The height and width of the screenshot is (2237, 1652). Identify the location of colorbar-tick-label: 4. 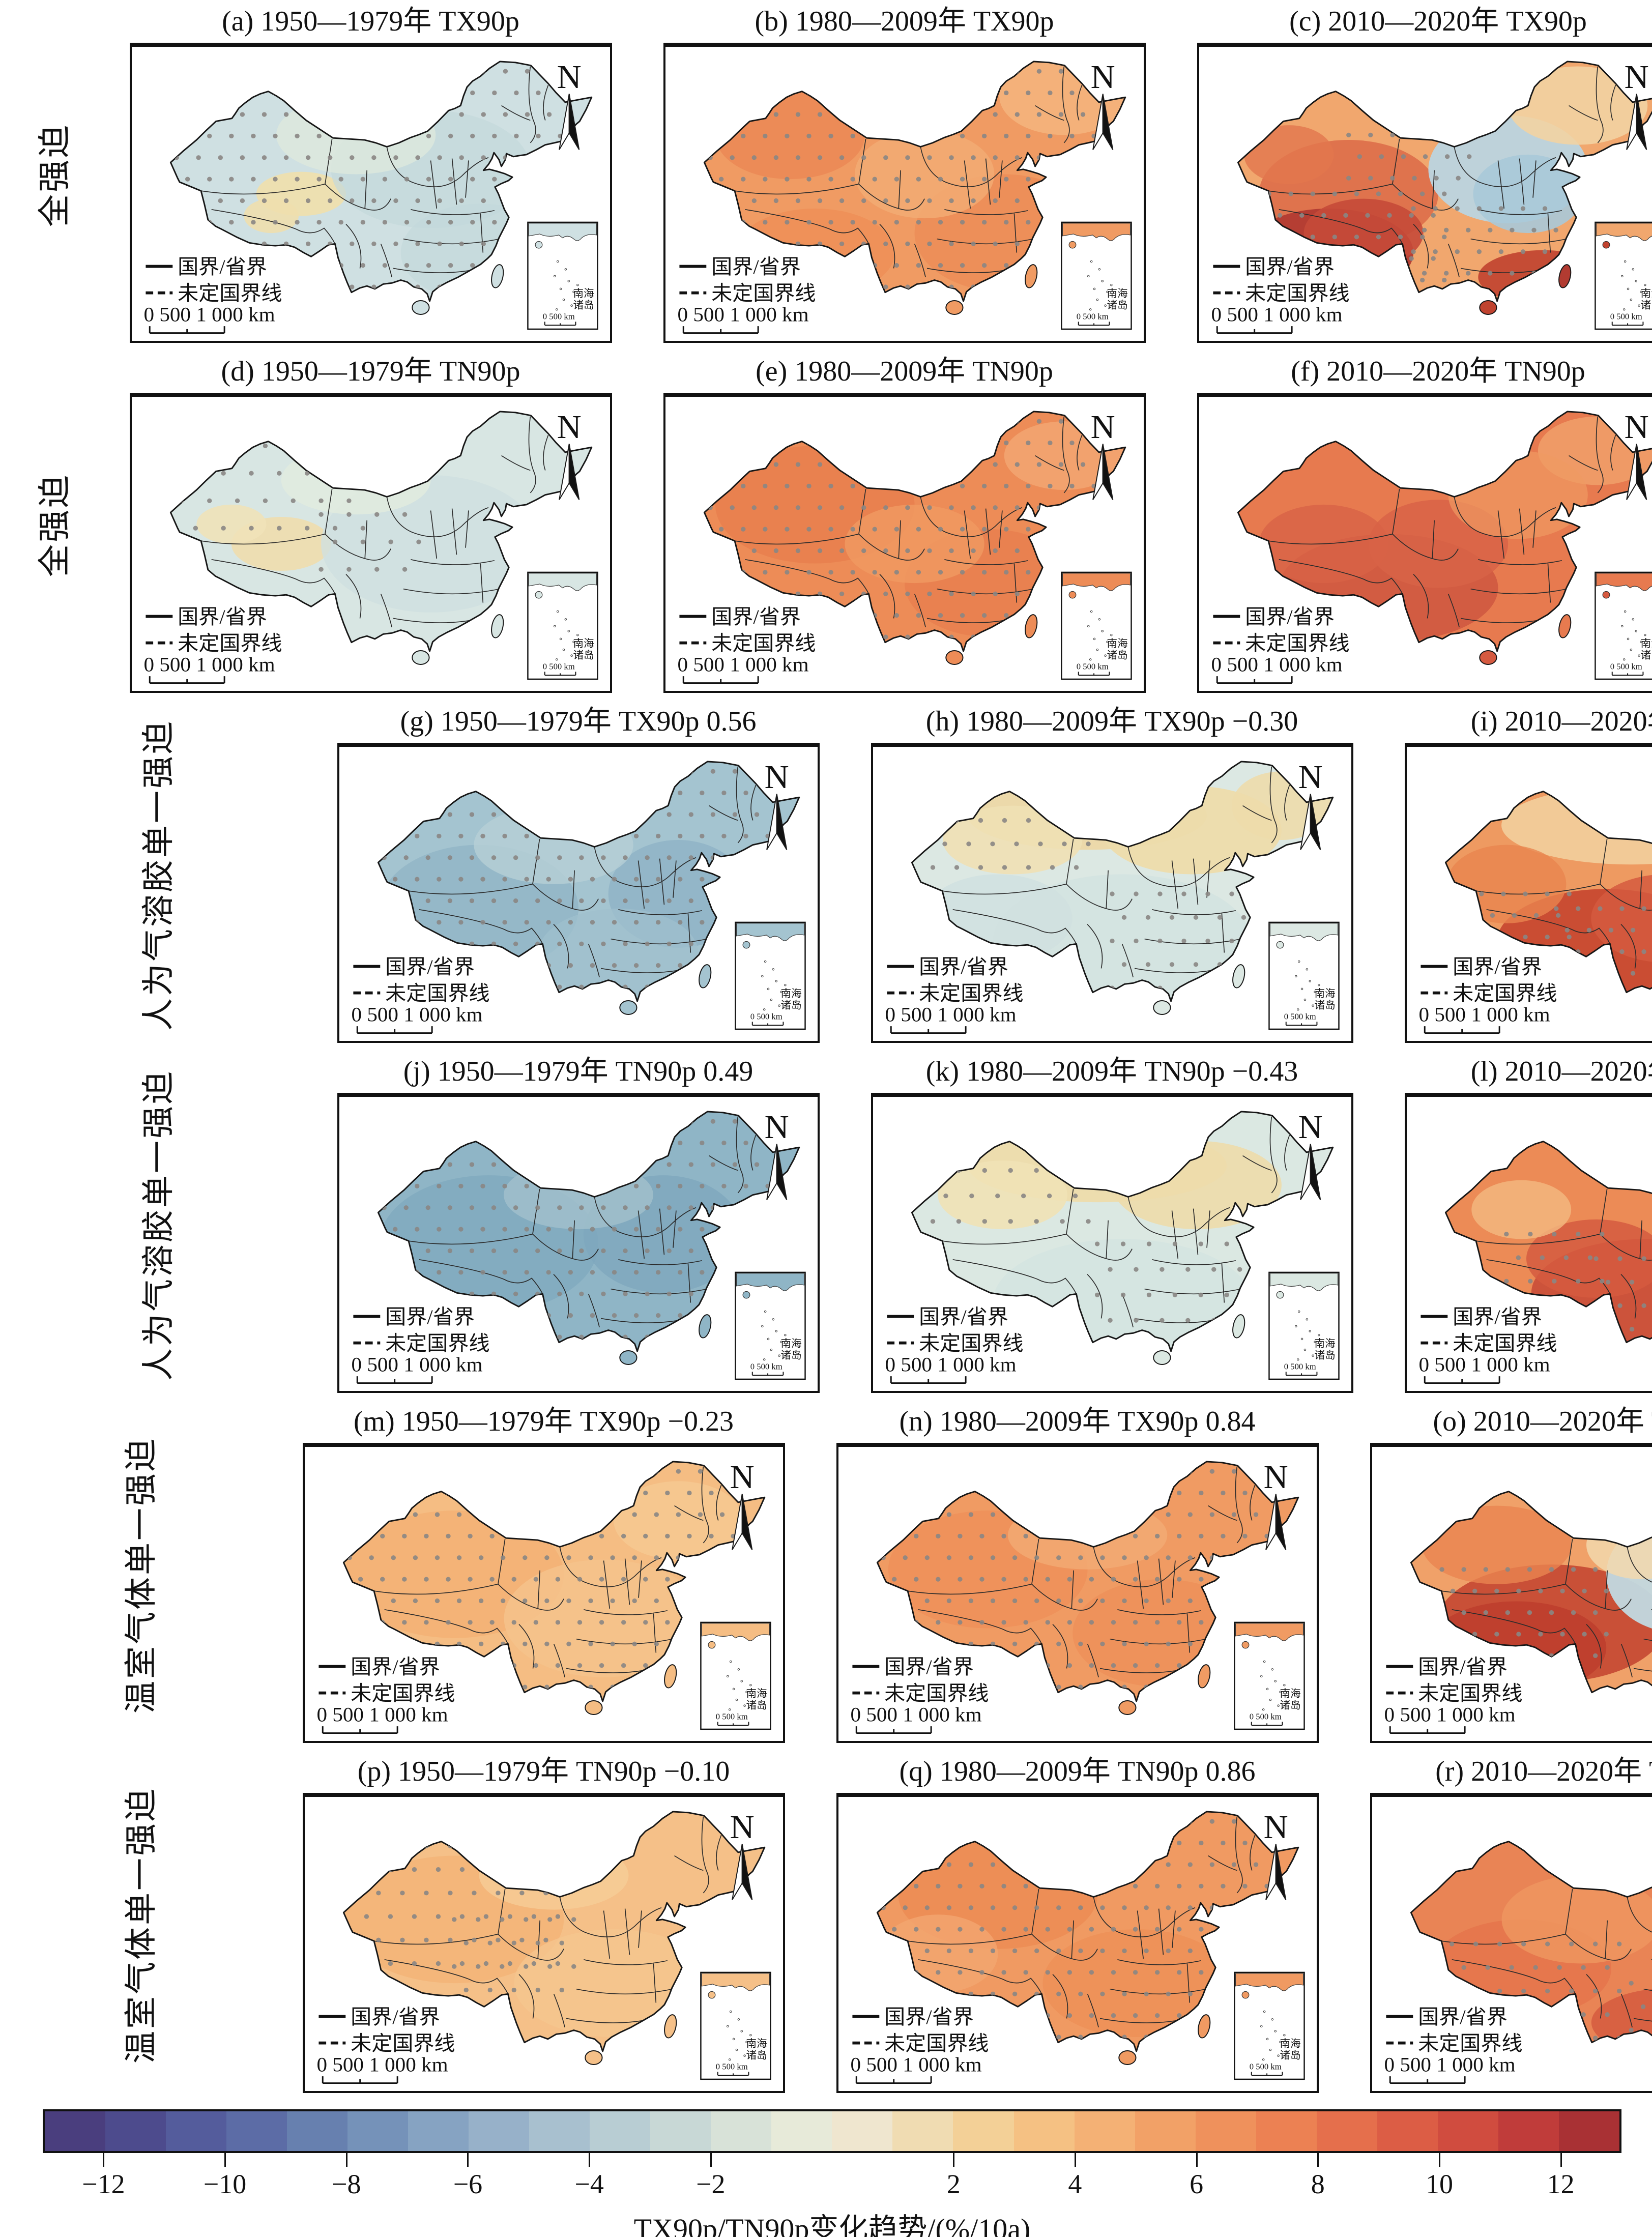
(1075, 2184).